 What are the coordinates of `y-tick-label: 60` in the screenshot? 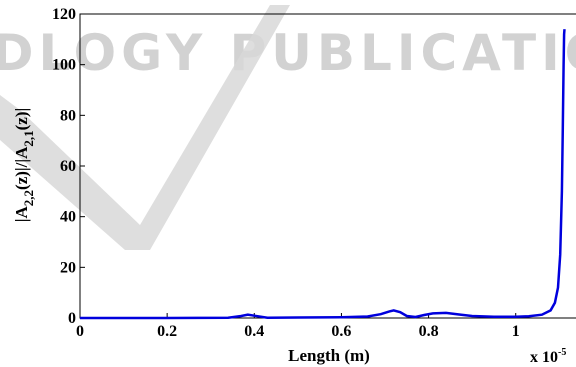 It's located at (68, 166).